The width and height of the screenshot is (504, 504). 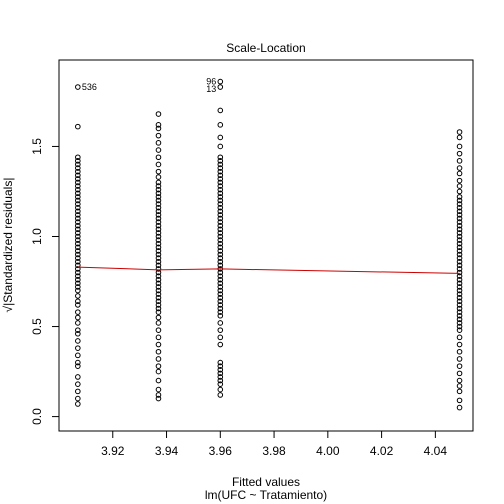 I want to click on x-tick-label: 4.04, so click(x=436, y=451).